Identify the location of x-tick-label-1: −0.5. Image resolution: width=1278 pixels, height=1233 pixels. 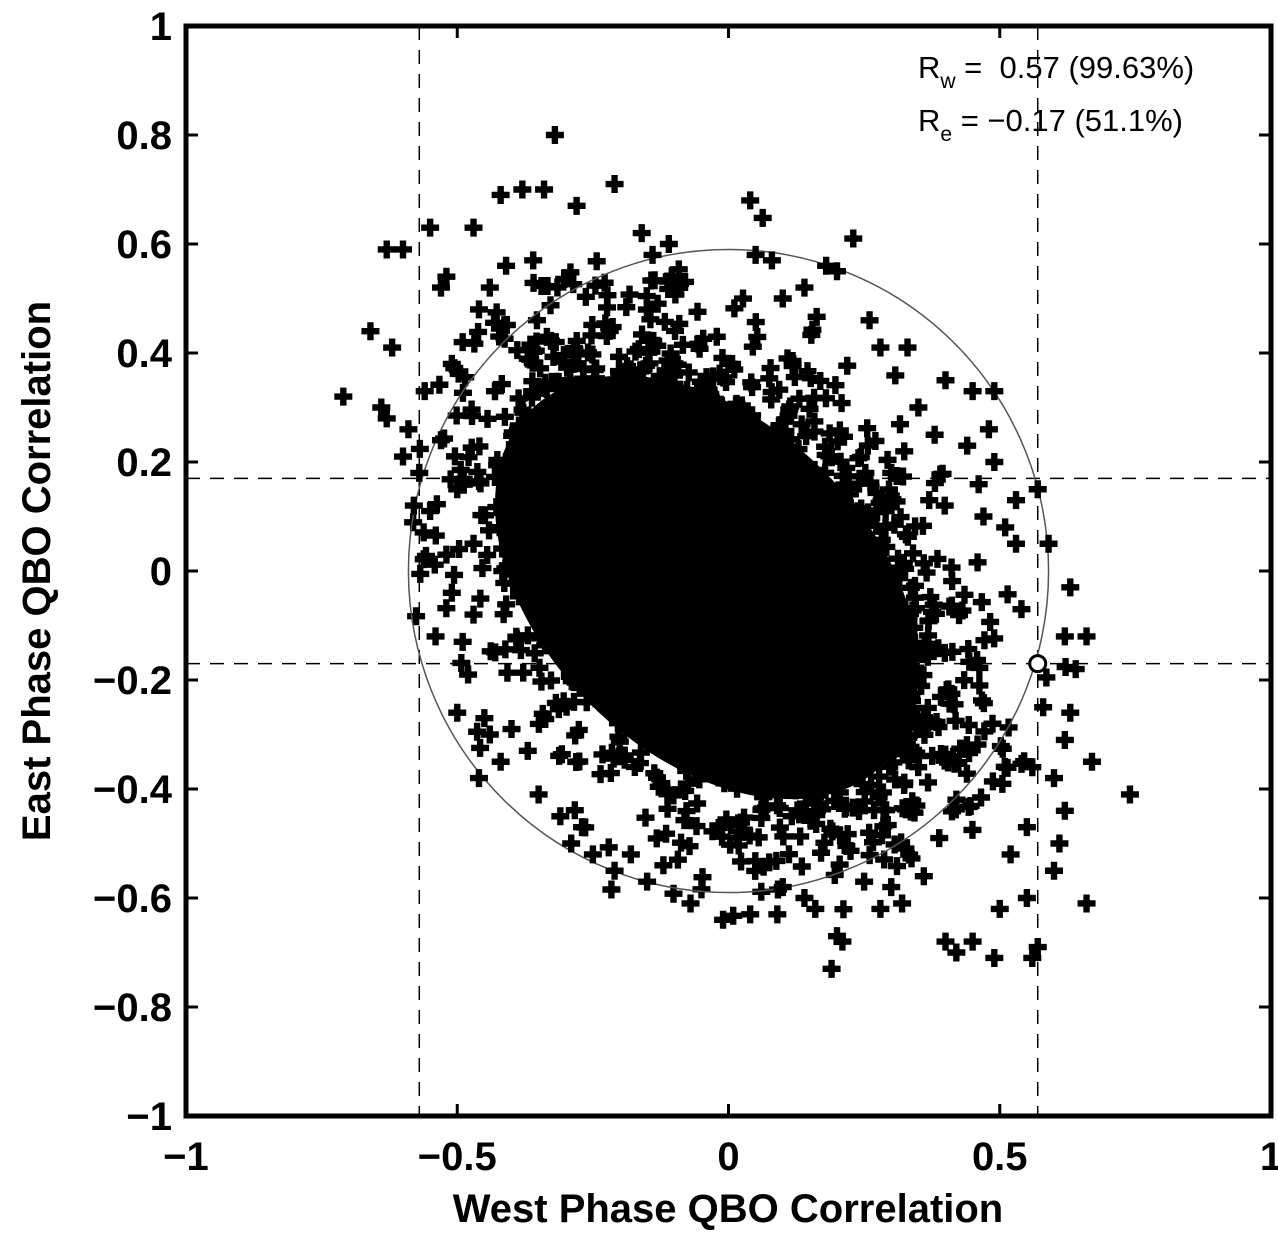
(457, 1157).